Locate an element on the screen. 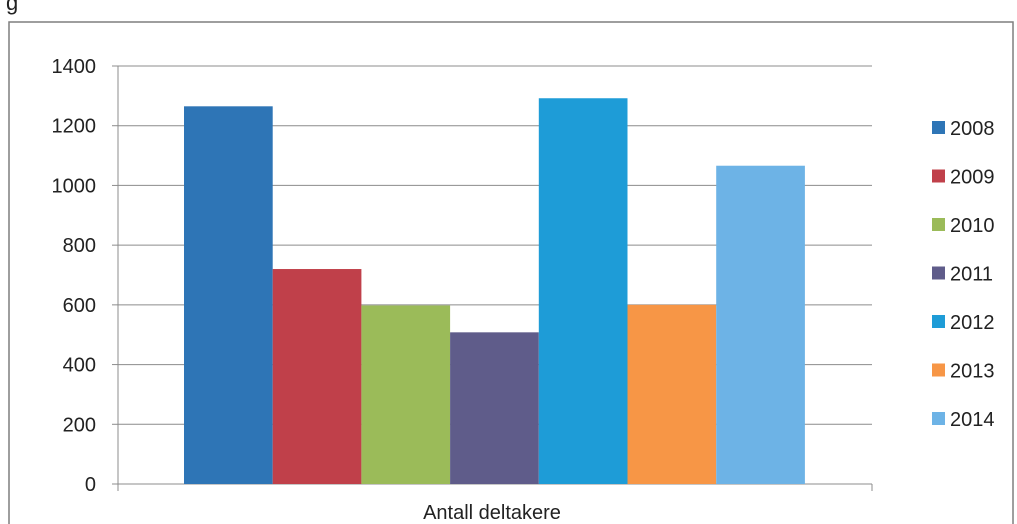  y-tick-label: 1200 is located at coordinates (74, 127).